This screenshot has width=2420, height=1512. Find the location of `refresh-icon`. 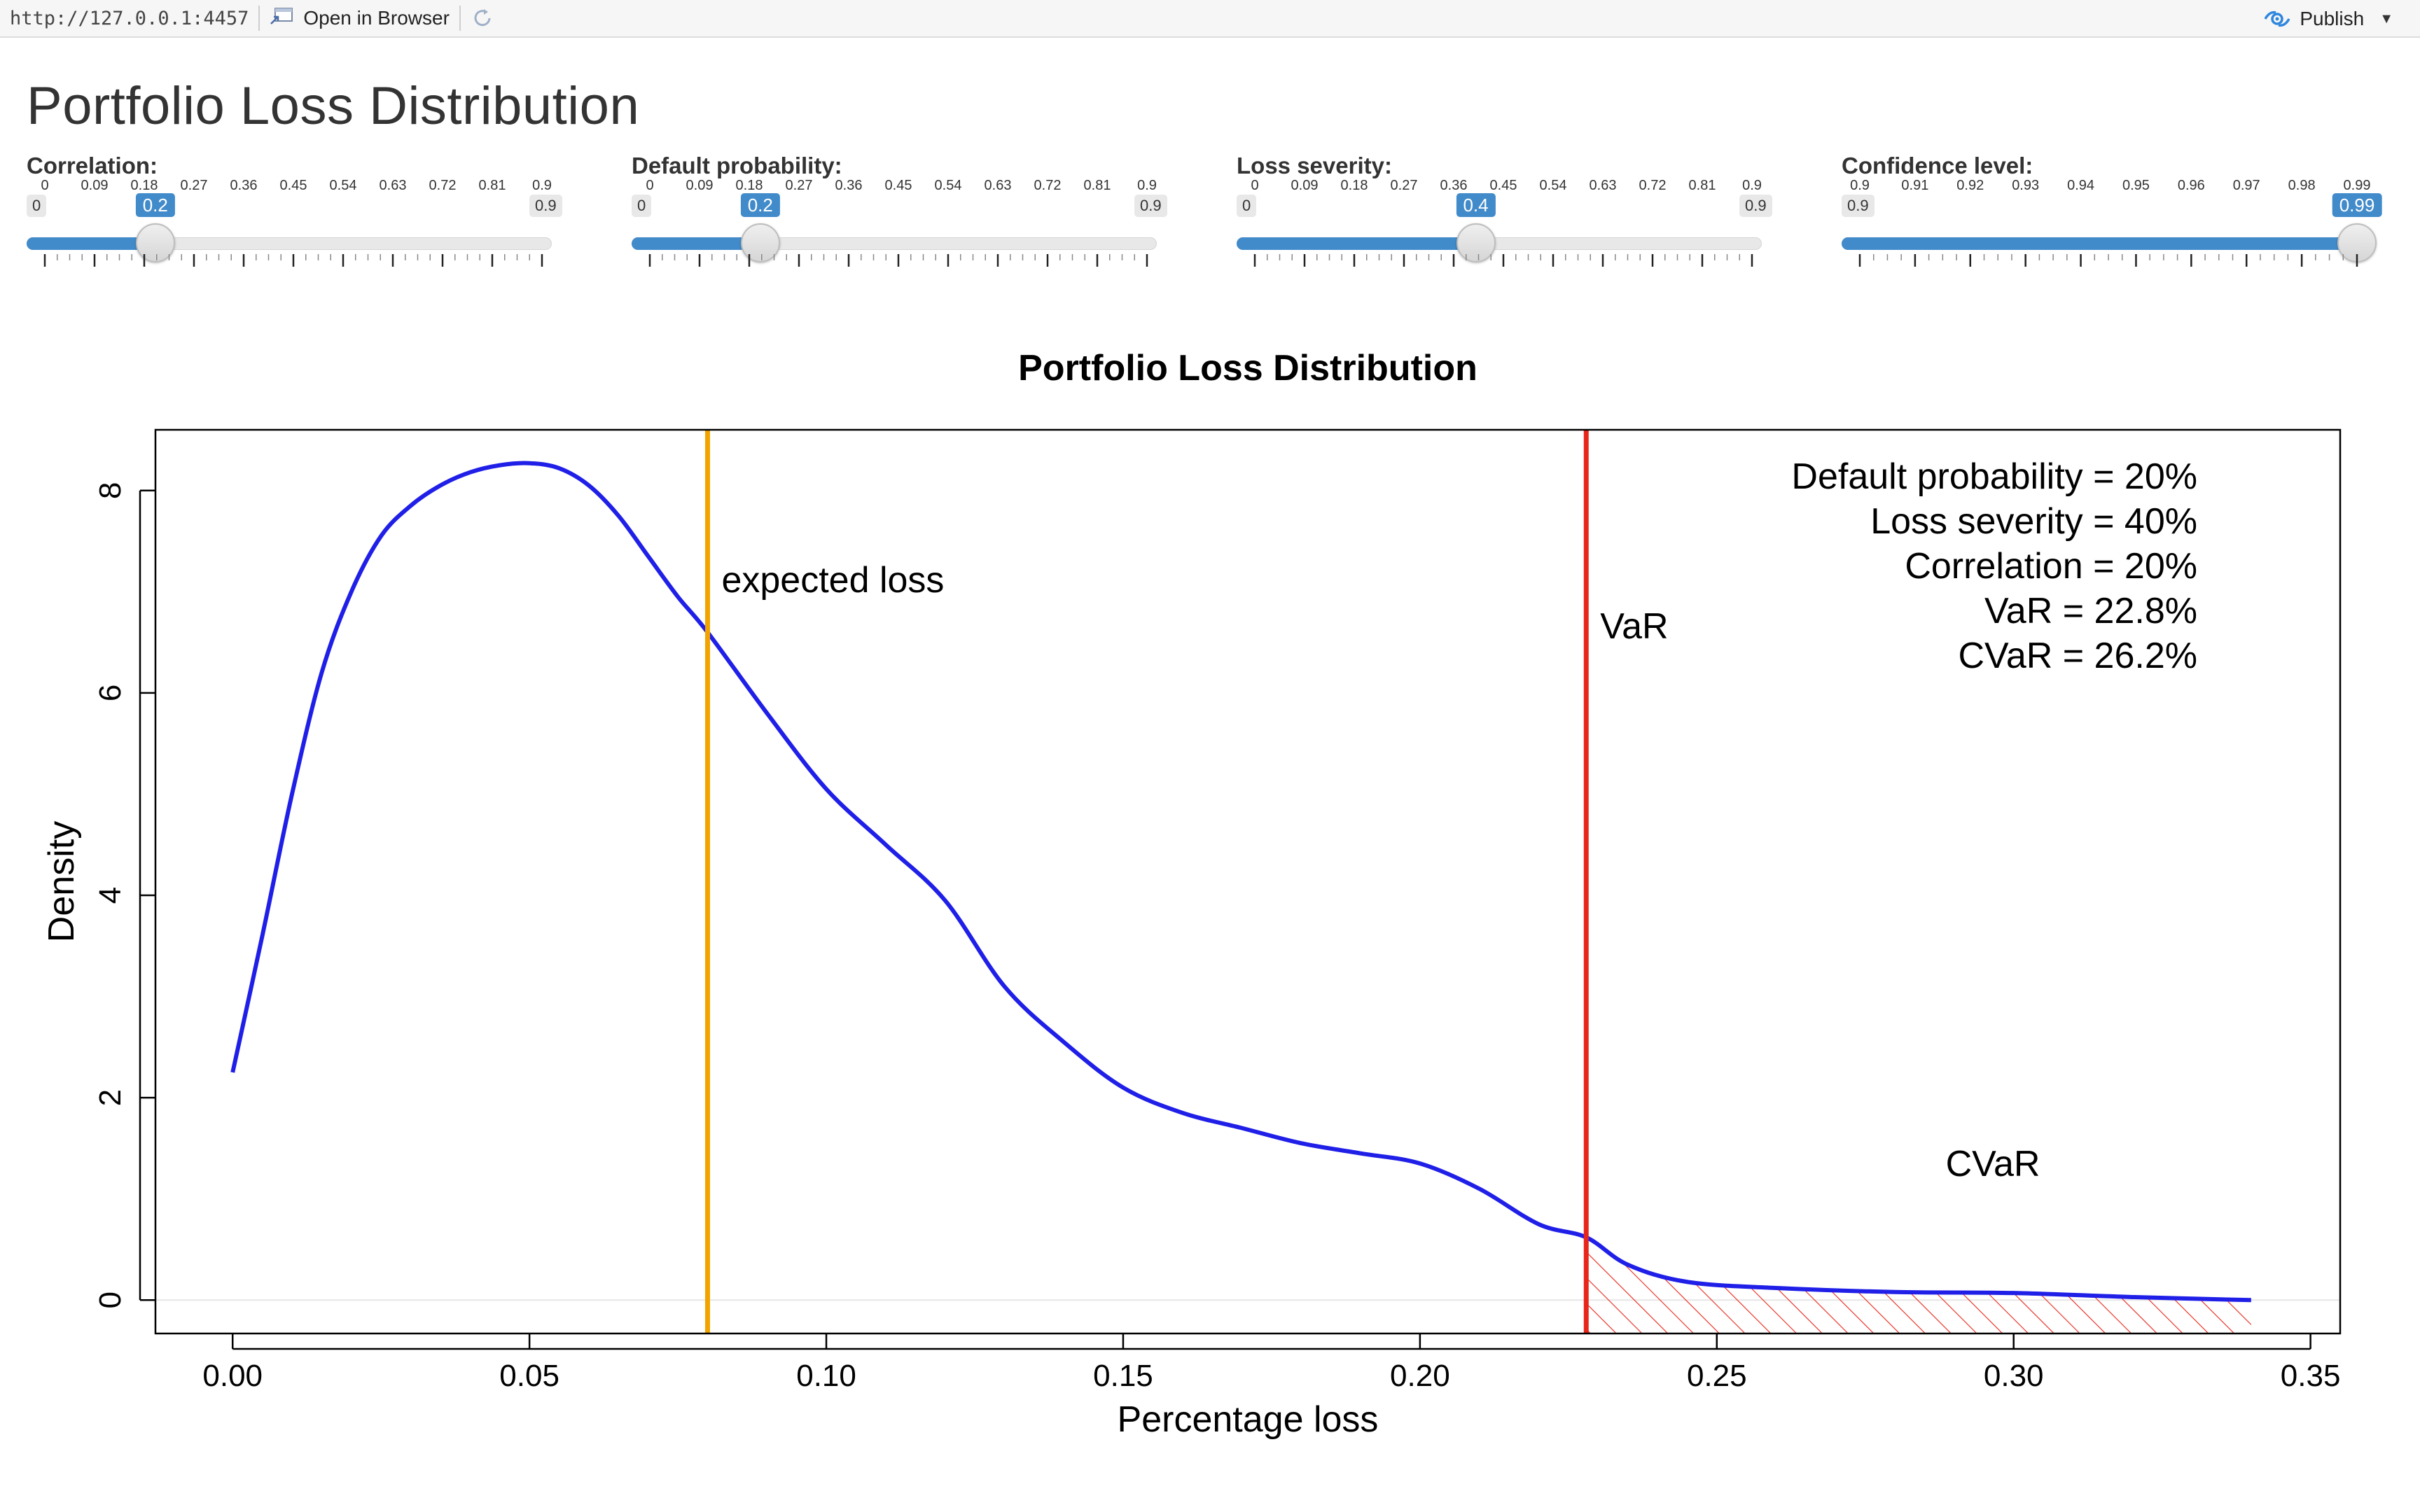

refresh-icon is located at coordinates (482, 18).